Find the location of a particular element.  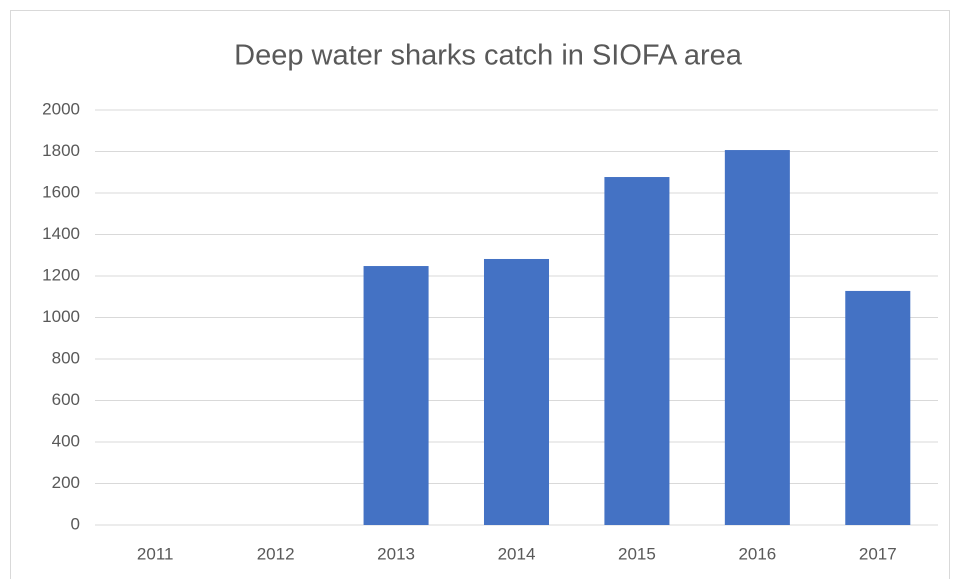

y-tick-label: 1600 is located at coordinates (61, 191).